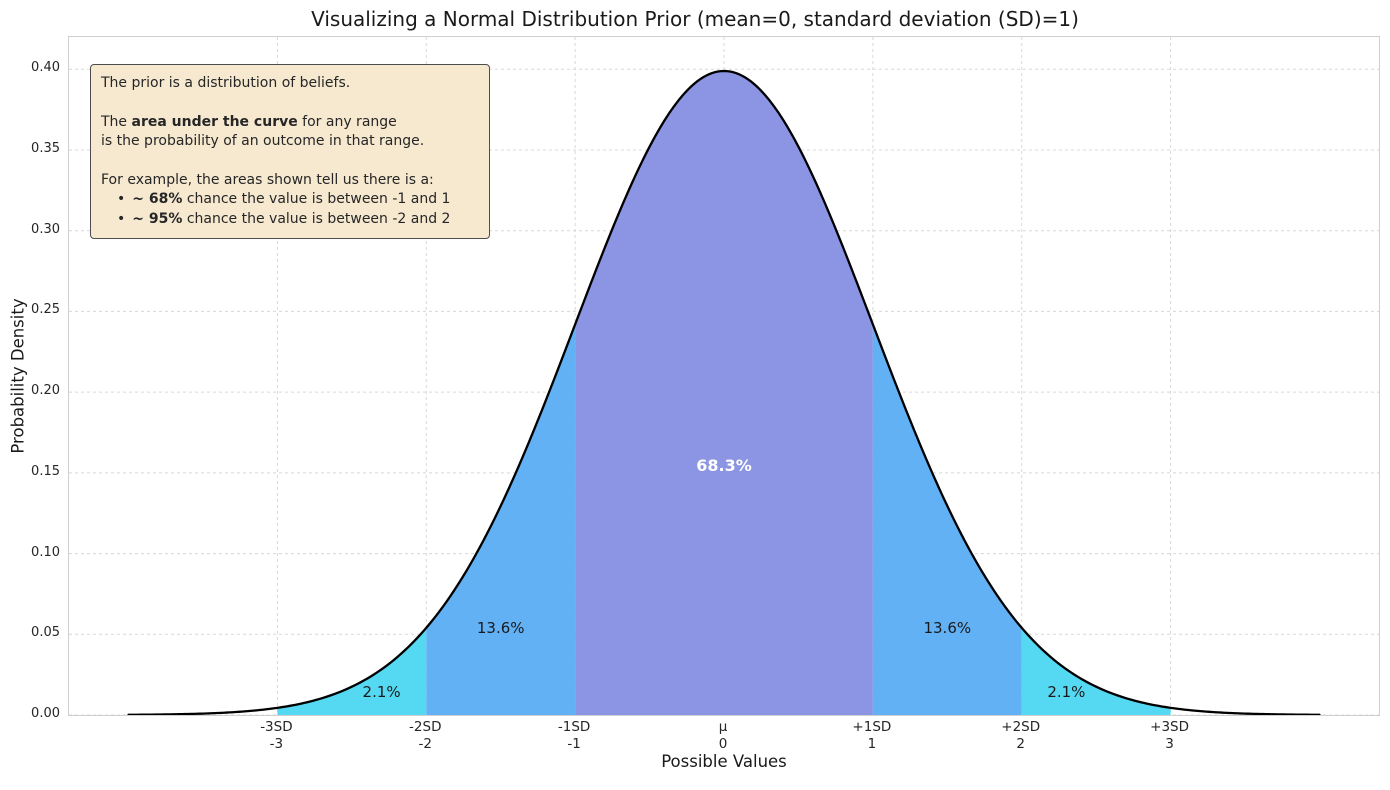  What do you see at coordinates (872, 727) in the screenshot?
I see `x-tick-sd-label: +1SD` at bounding box center [872, 727].